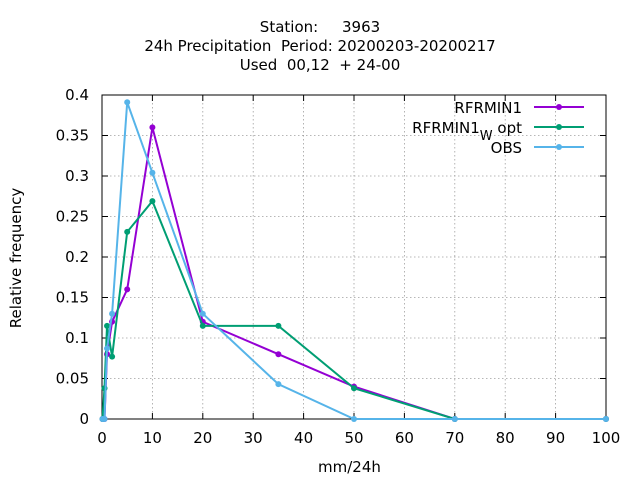  I want to click on legend-label-rfrmin1: RFRMIN1, so click(488, 108).